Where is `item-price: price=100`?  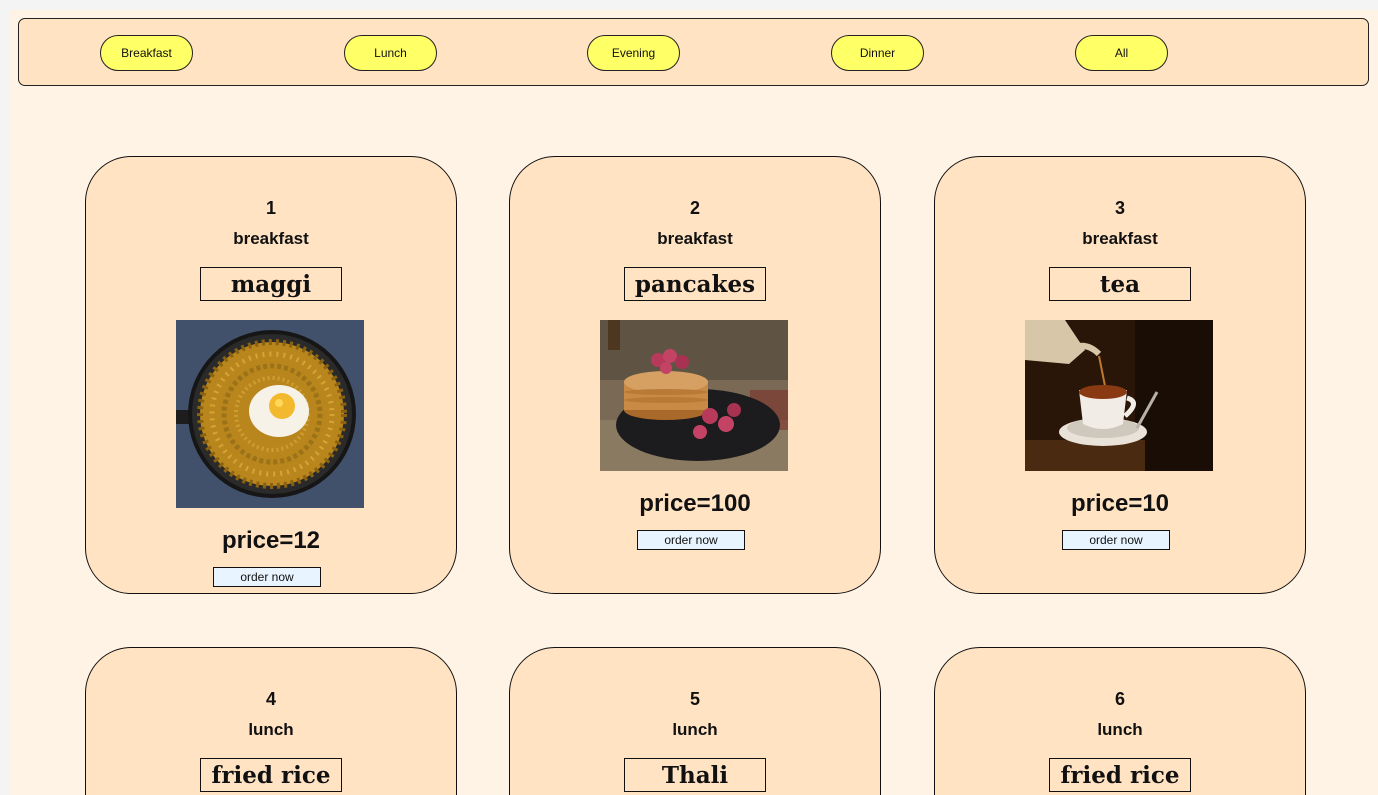 item-price: price=100 is located at coordinates (695, 503).